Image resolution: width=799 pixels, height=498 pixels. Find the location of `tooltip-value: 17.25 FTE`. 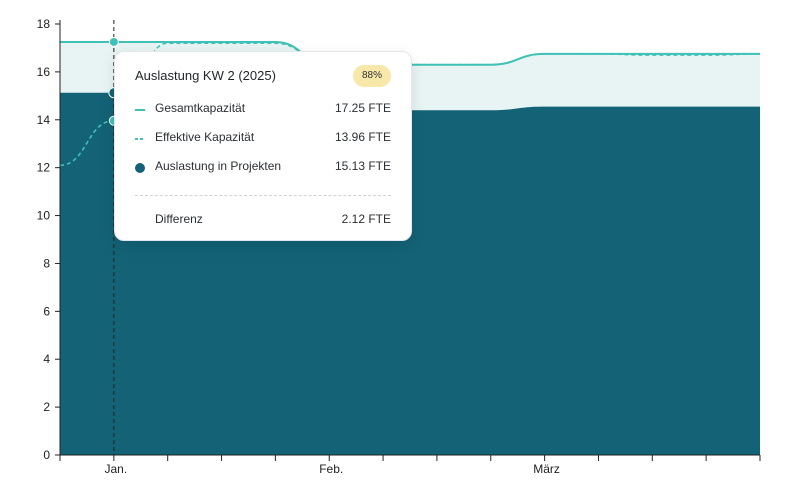

tooltip-value: 17.25 FTE is located at coordinates (362, 108).